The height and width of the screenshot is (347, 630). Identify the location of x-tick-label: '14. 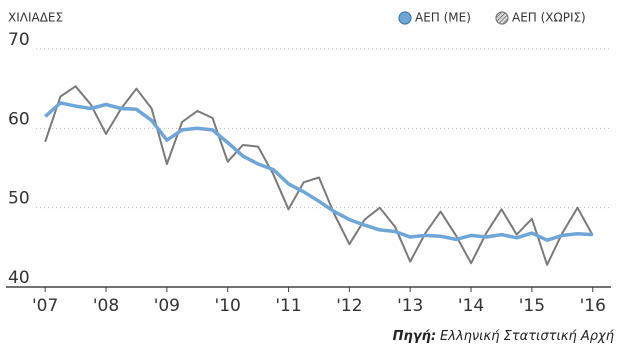
(471, 306).